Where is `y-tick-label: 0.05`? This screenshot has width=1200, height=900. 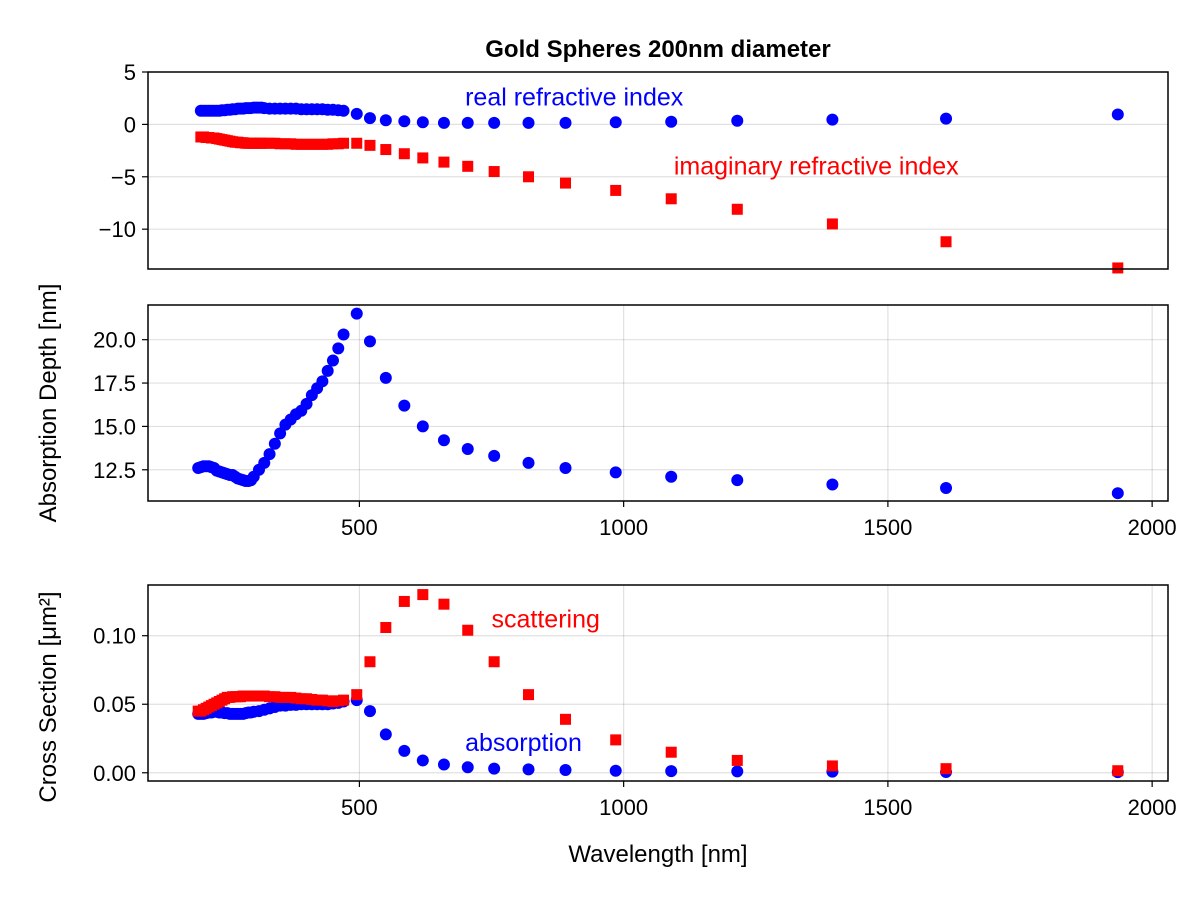 y-tick-label: 0.05 is located at coordinates (114, 704).